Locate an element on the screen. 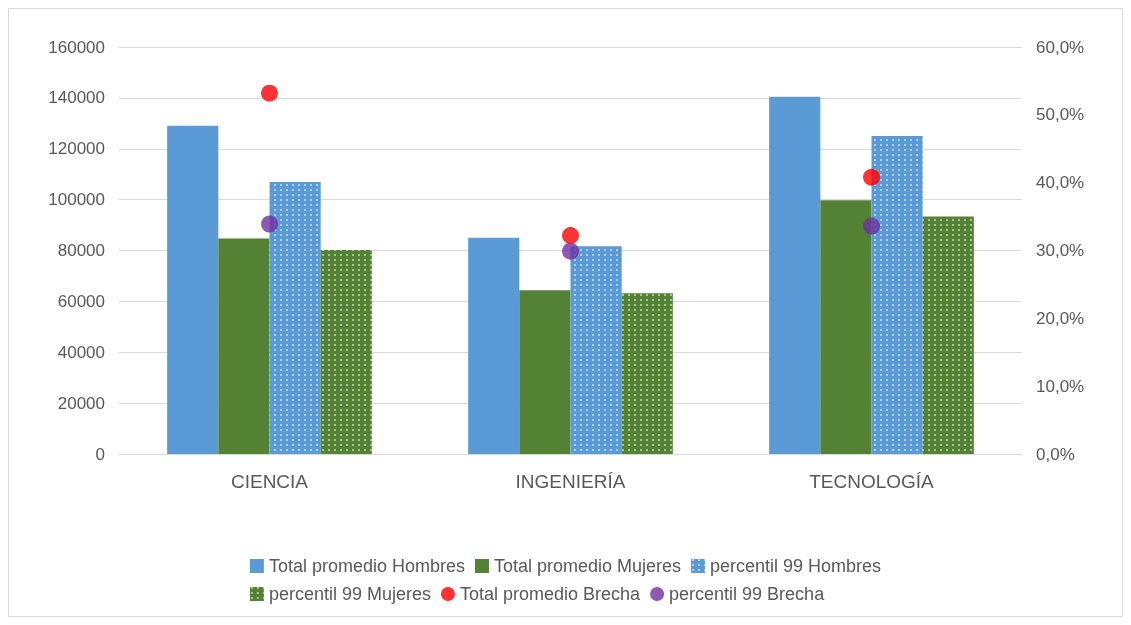 The width and height of the screenshot is (1131, 625). y-tick-label: 80000 is located at coordinates (81, 250).